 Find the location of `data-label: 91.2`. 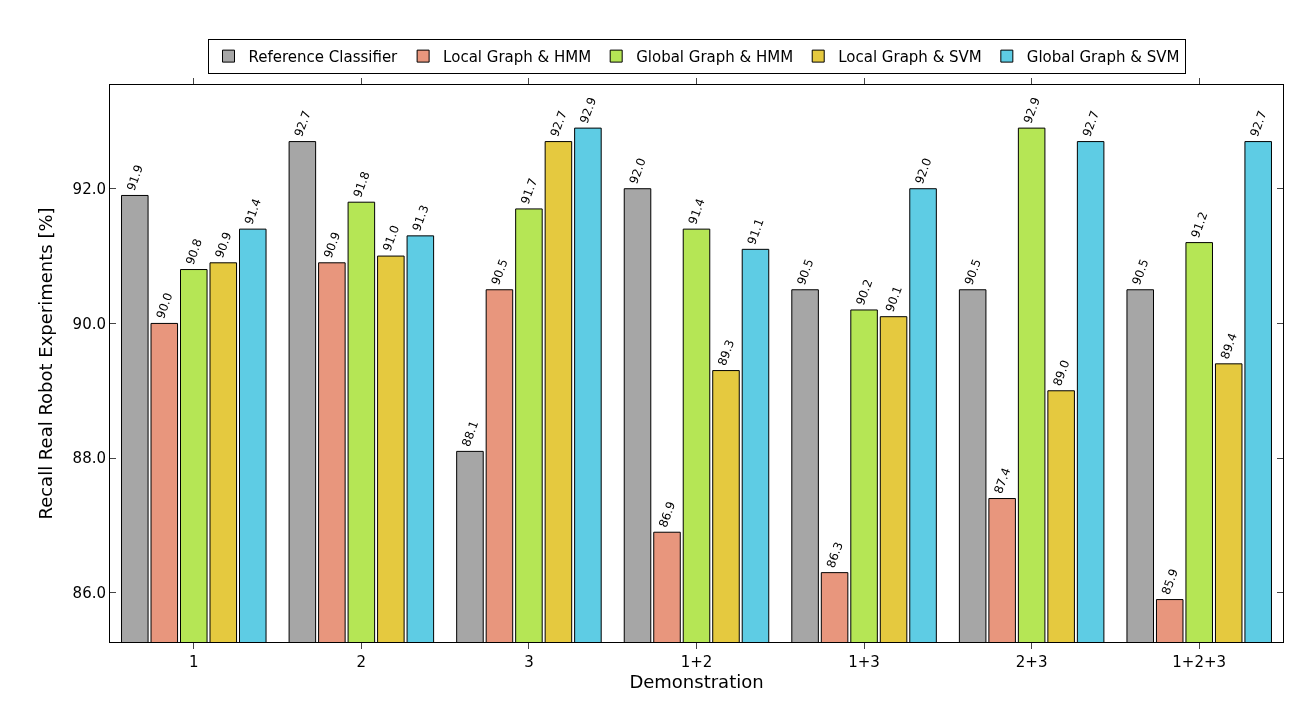

data-label: 91.2 is located at coordinates (1199, 224).